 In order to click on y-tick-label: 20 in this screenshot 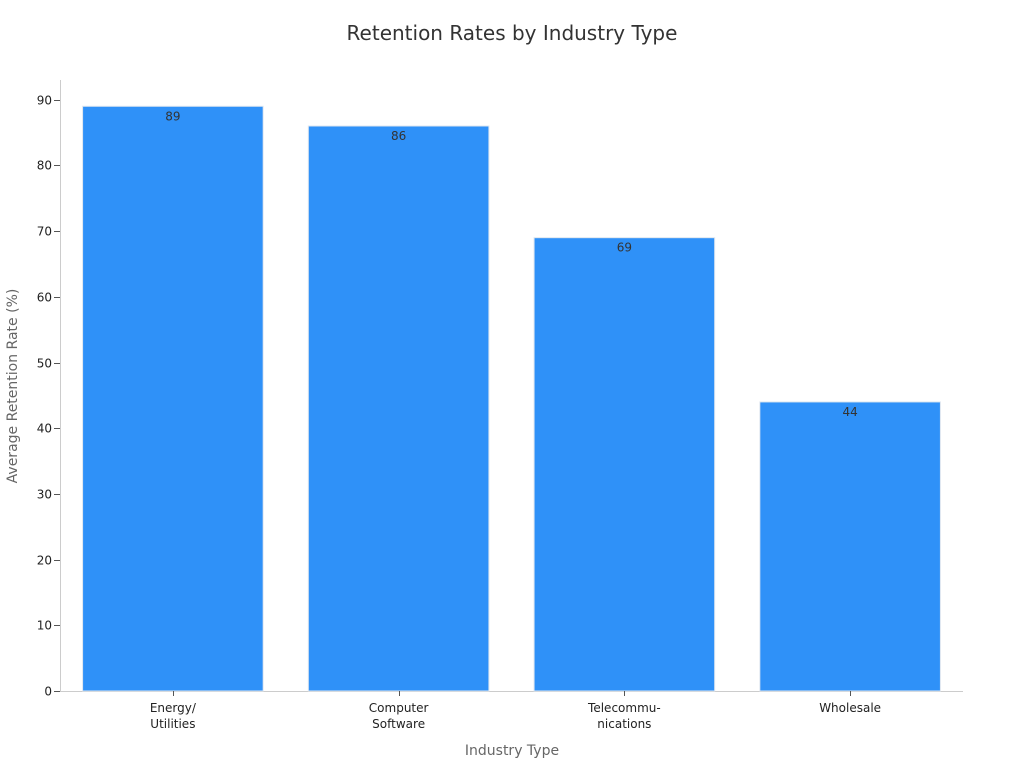, I will do `click(44, 561)`.